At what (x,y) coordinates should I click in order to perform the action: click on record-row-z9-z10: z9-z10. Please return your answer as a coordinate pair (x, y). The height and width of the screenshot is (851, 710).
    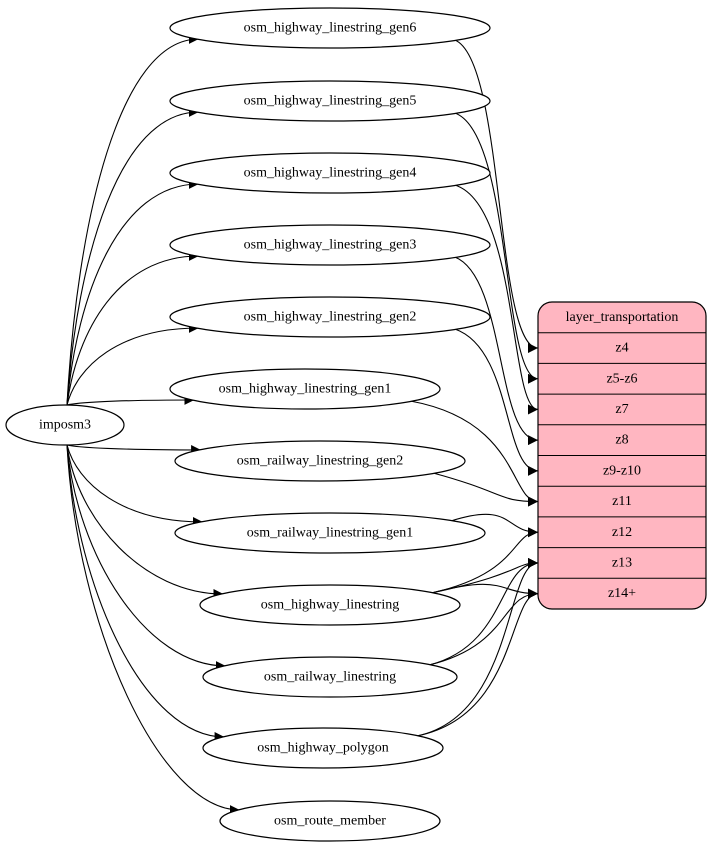
    Looking at the image, I should click on (622, 470).